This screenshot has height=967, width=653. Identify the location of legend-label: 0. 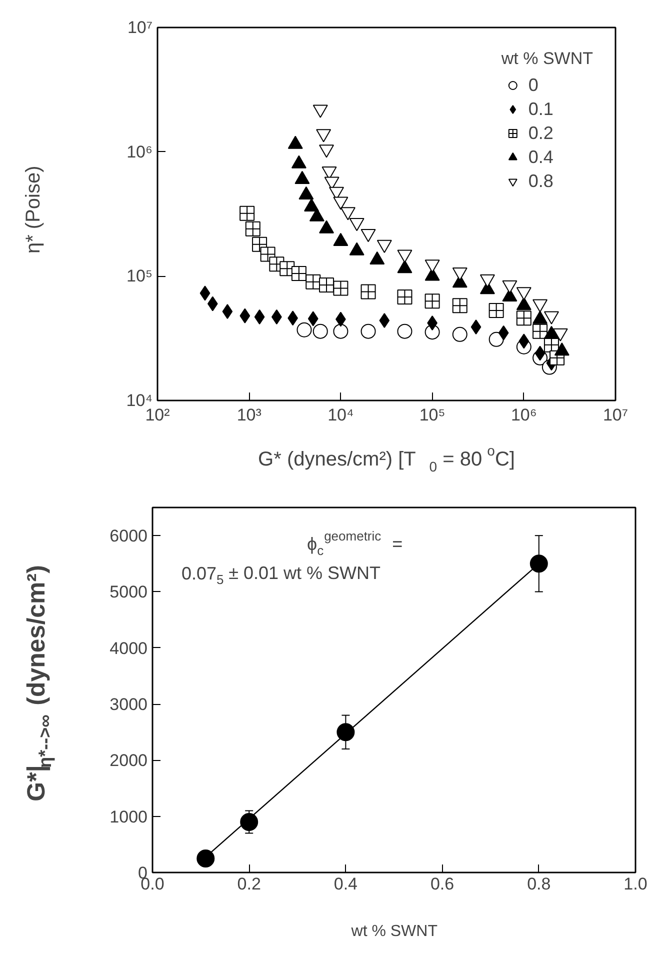
(534, 85).